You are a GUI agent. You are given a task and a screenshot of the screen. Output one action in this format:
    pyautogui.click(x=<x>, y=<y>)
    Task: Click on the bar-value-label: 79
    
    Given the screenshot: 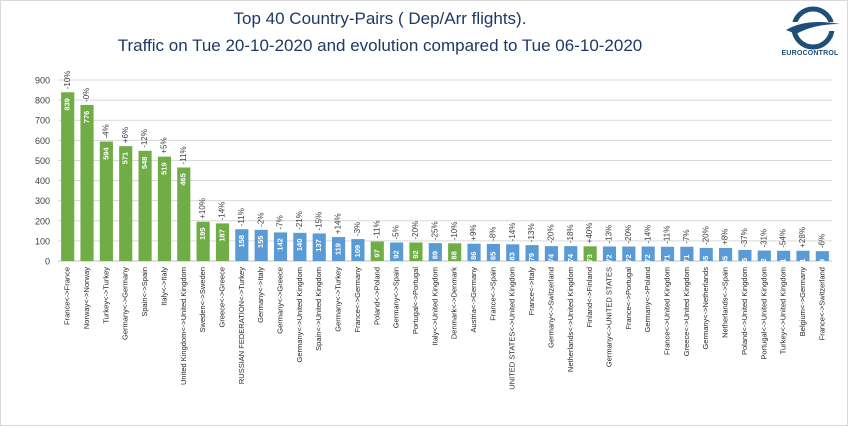 What is the action you would take?
    pyautogui.click(x=531, y=257)
    